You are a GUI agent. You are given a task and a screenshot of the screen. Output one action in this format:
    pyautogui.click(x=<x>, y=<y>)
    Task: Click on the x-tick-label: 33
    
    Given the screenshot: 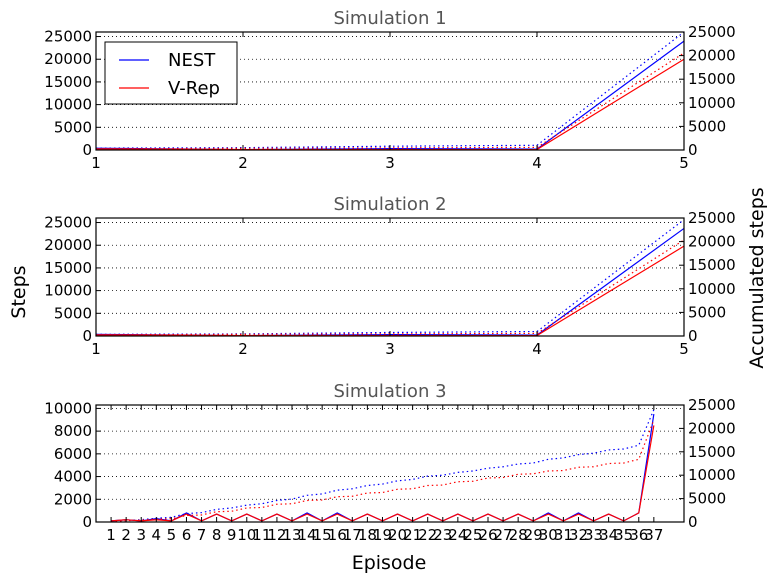 What is the action you would take?
    pyautogui.click(x=593, y=535)
    